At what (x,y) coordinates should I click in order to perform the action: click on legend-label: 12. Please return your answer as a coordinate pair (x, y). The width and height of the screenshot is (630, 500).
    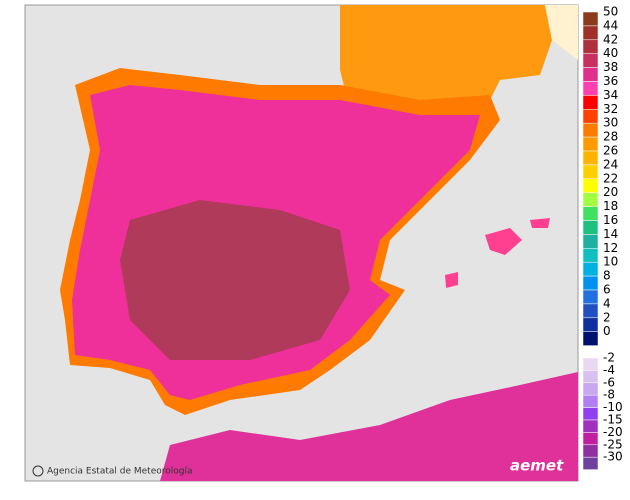
    Looking at the image, I should click on (610, 248).